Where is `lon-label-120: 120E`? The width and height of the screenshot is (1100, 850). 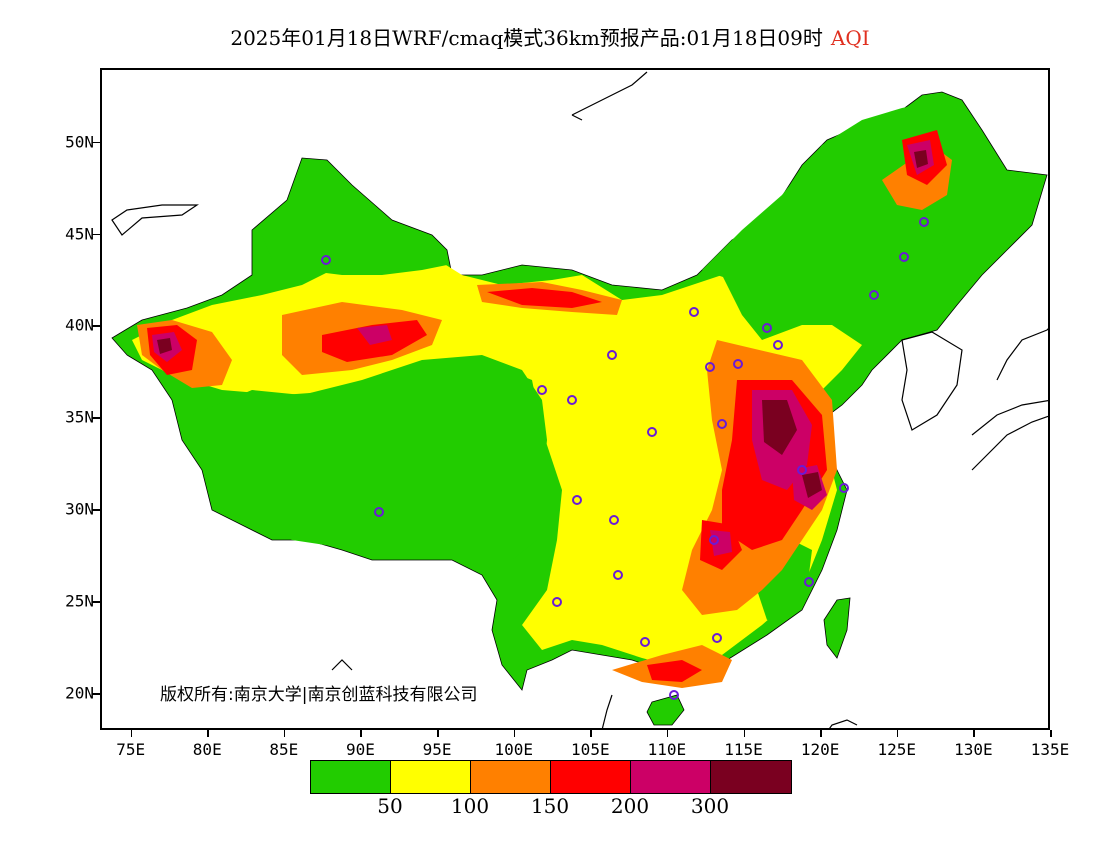
lon-label-120: 120E is located at coordinates (820, 749).